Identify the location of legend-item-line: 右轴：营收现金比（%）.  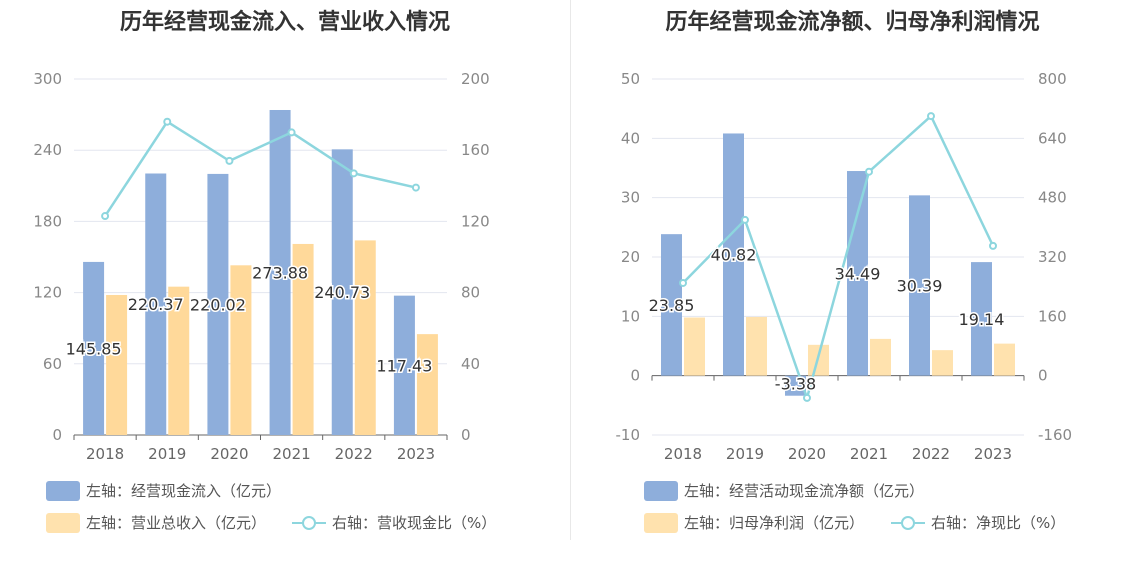
(394, 522).